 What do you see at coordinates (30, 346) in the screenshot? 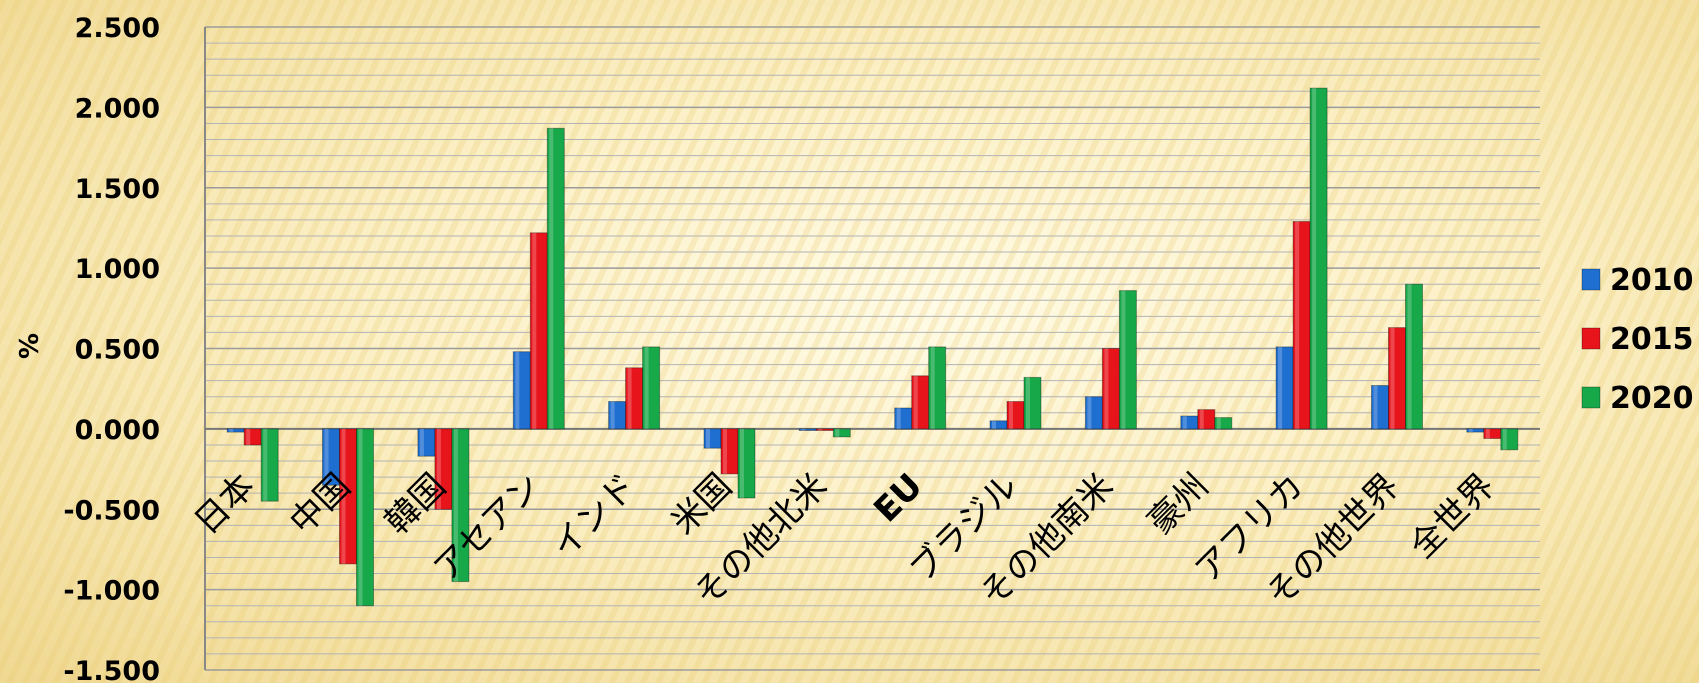
I see `y-axis-label: %` at bounding box center [30, 346].